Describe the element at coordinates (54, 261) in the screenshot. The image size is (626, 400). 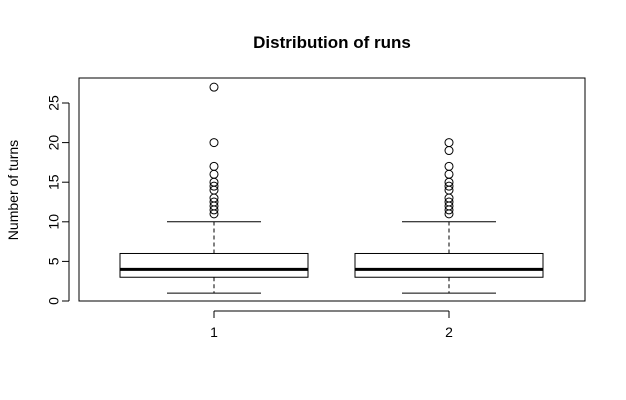
I see `y-tick-label: 5` at that location.